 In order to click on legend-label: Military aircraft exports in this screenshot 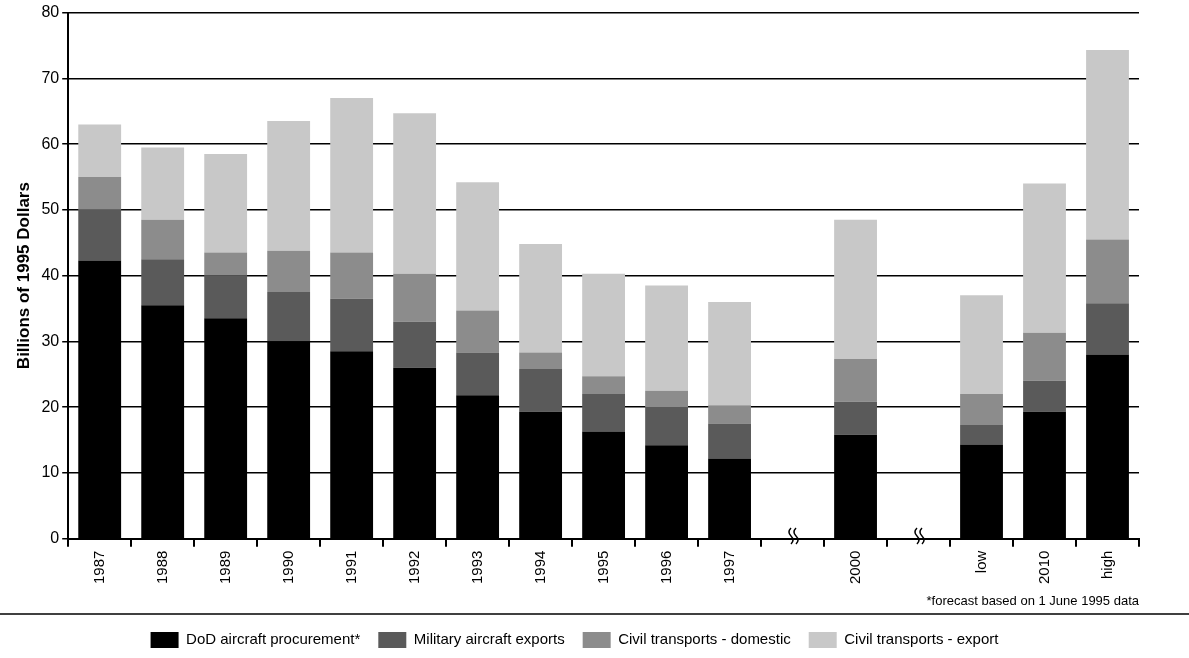, I will do `click(489, 639)`.